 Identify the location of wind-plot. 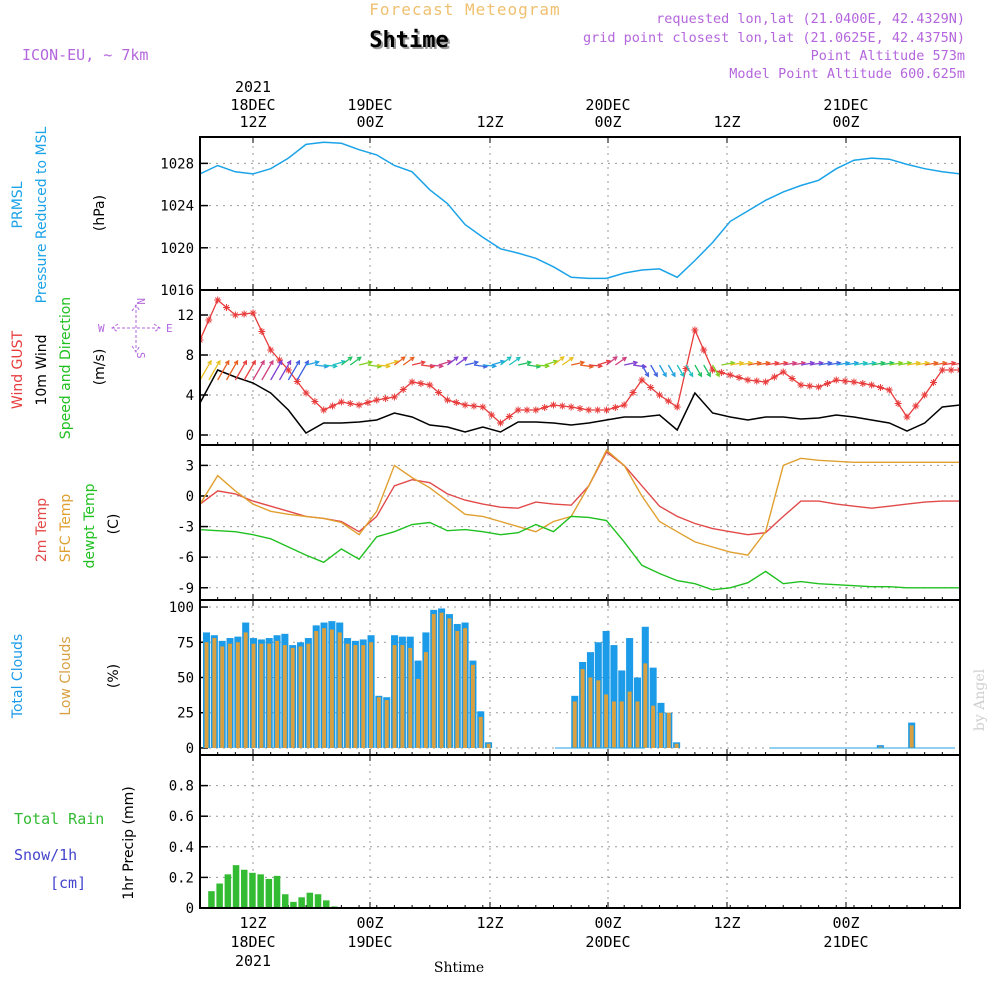
(580, 365).